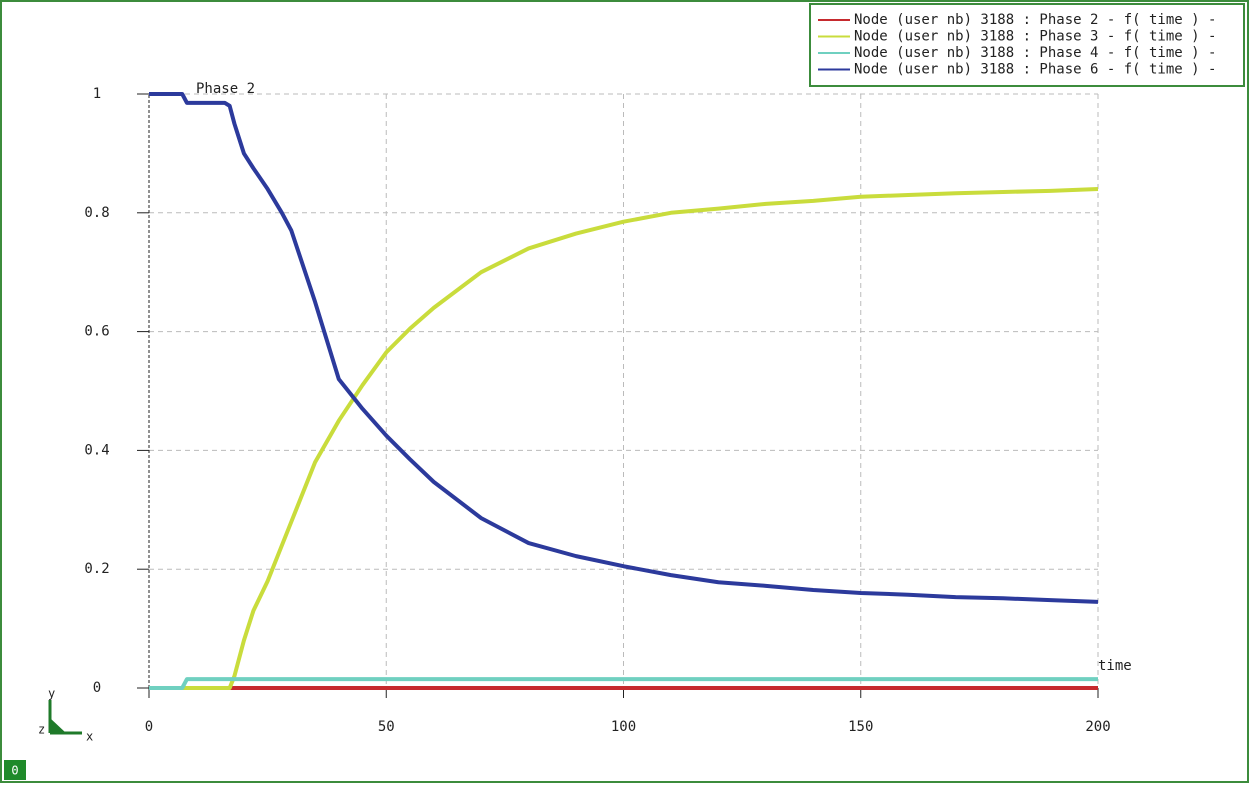 Image resolution: width=1250 pixels, height=788 pixels. I want to click on x-tick-label: 150, so click(860, 727).